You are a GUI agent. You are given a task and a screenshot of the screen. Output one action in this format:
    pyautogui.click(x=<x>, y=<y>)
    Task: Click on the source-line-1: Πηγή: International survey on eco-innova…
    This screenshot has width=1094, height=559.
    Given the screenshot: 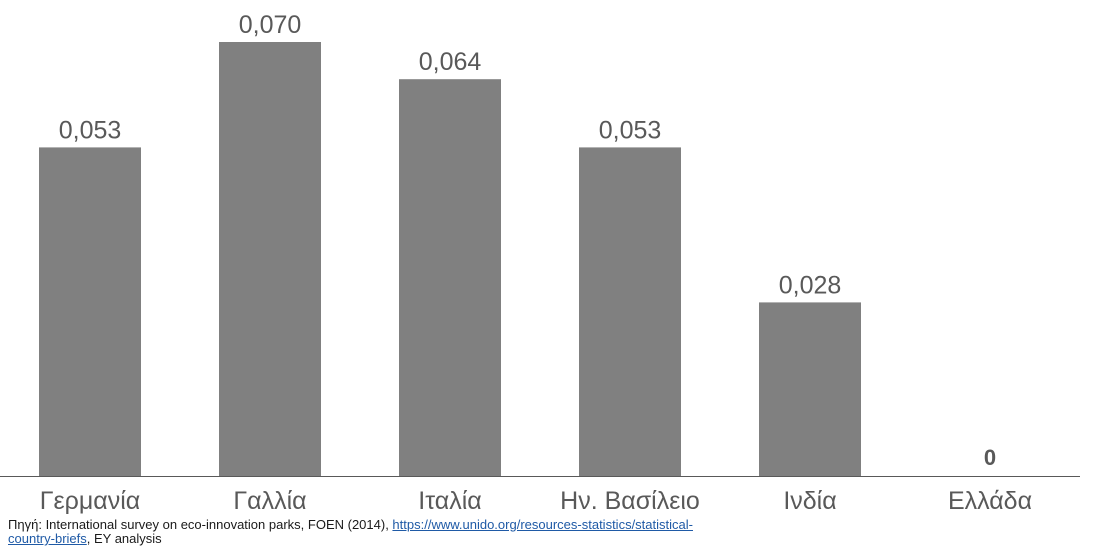 What is the action you would take?
    pyautogui.click(x=548, y=525)
    